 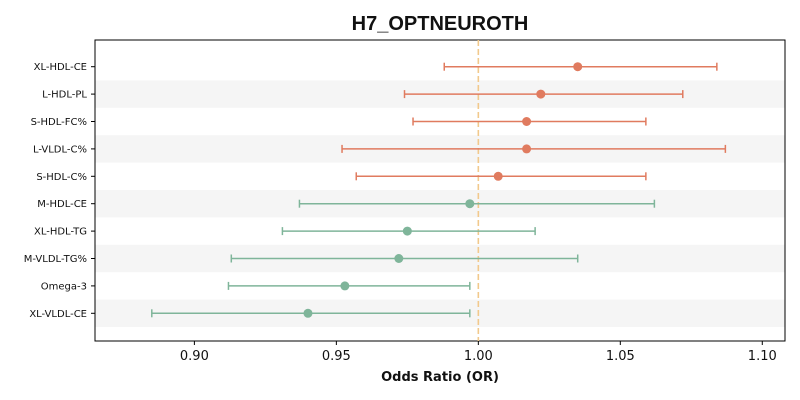 What do you see at coordinates (62, 204) in the screenshot?
I see `y-tick-label: M-HDL-CE` at bounding box center [62, 204].